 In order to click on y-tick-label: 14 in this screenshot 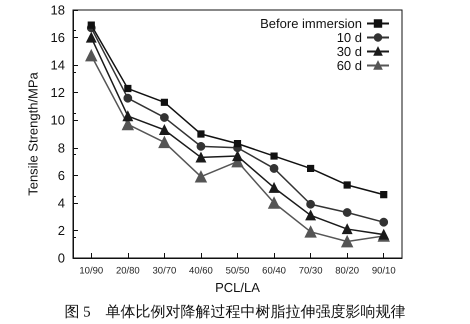, I will do `click(57, 65)`.